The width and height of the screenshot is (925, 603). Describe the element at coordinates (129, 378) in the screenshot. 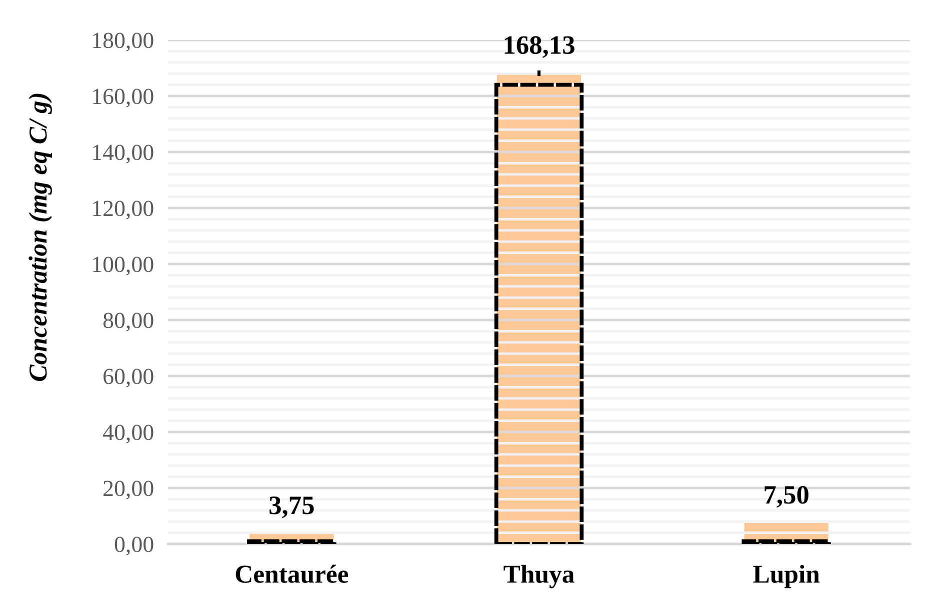

I see `y-tick-label: 60,00` at that location.